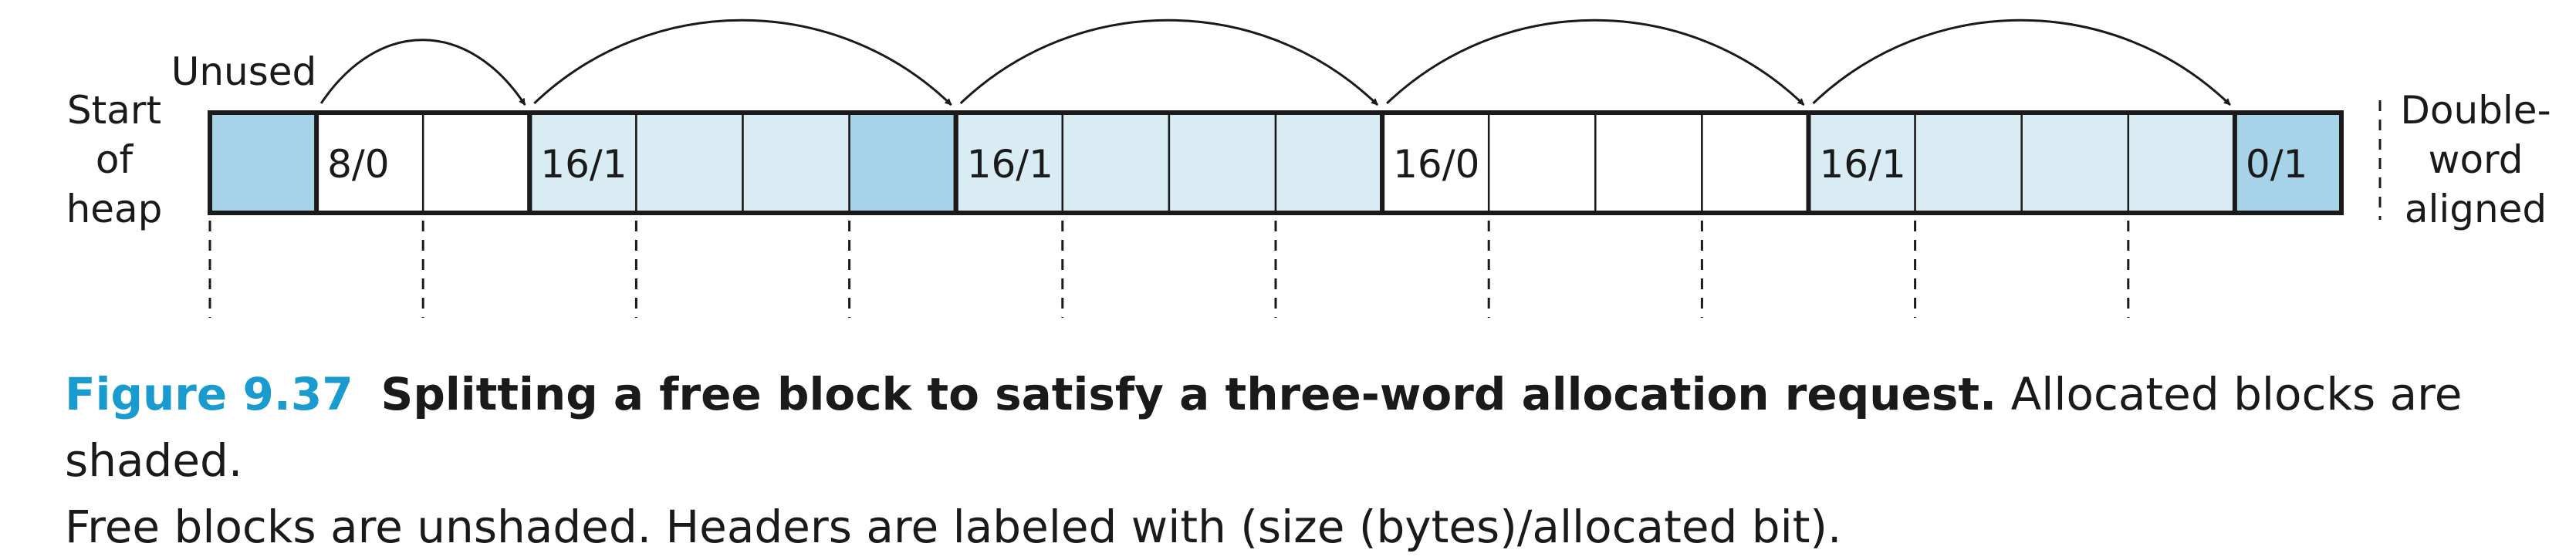 The image size is (2576, 560). I want to click on double-word-aligned-label: Double- word aligned, so click(2475, 160).